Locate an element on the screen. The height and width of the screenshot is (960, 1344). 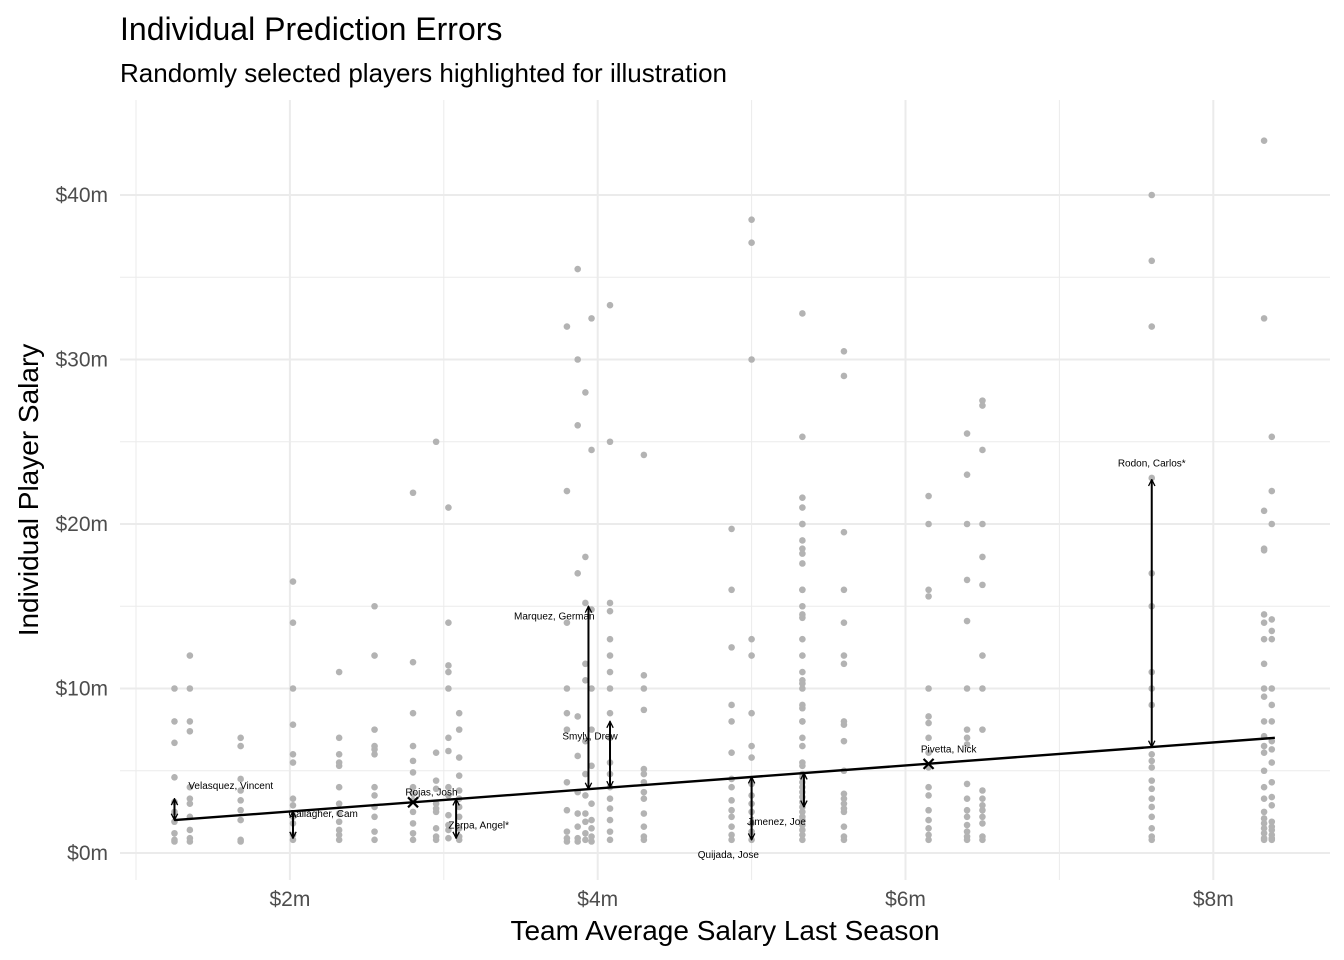
regression-layer is located at coordinates (724, 779).